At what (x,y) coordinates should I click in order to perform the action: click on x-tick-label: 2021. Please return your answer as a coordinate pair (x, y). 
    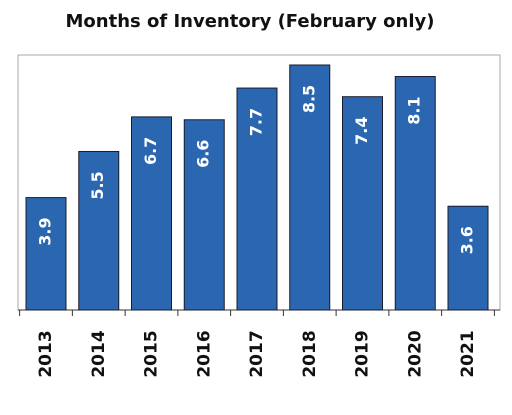
    Looking at the image, I should click on (468, 353).